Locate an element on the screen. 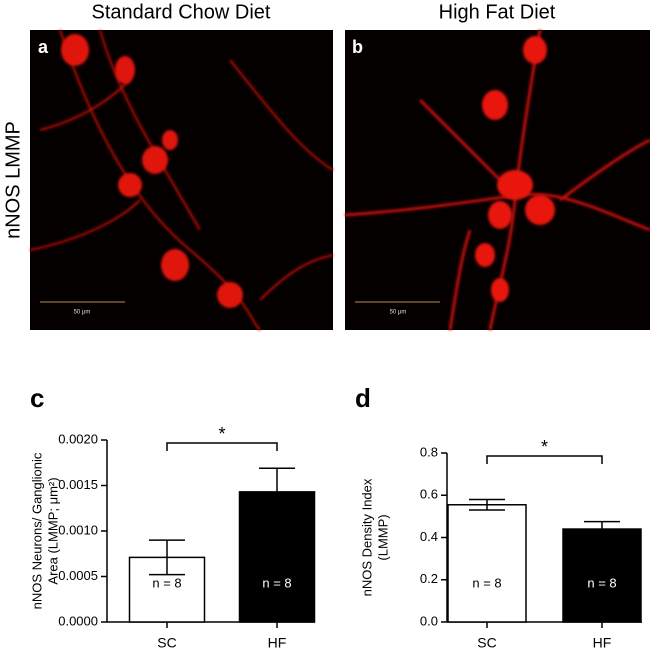  image-label: a is located at coordinates (43, 47).